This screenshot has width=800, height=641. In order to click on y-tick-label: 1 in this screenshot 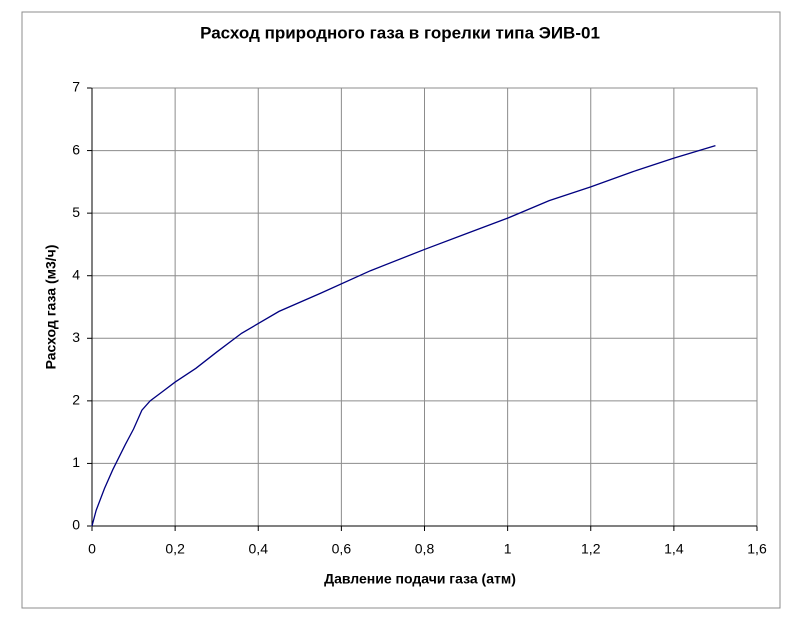, I will do `click(76, 462)`.